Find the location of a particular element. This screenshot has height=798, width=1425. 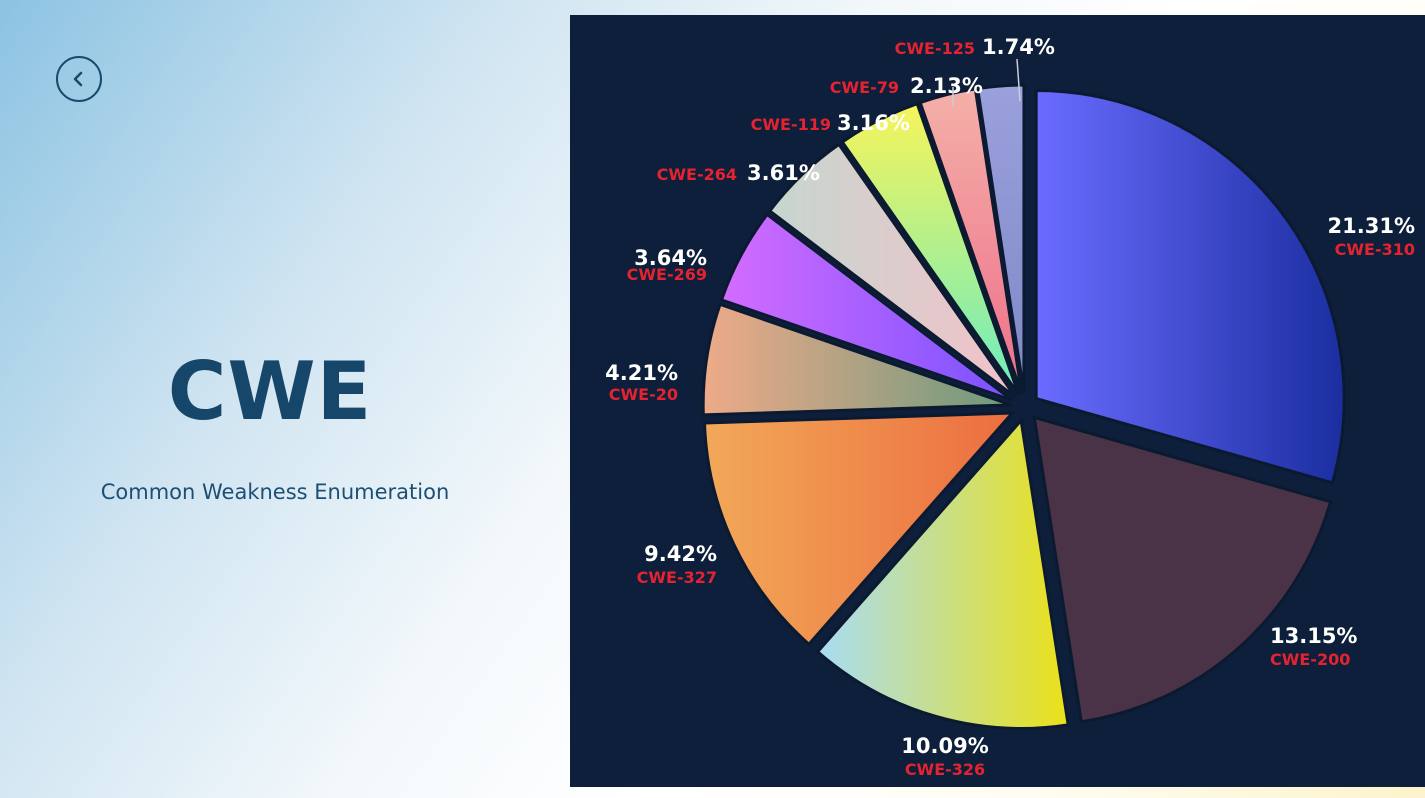

slice-value-label: 3.64% is located at coordinates (670, 258).